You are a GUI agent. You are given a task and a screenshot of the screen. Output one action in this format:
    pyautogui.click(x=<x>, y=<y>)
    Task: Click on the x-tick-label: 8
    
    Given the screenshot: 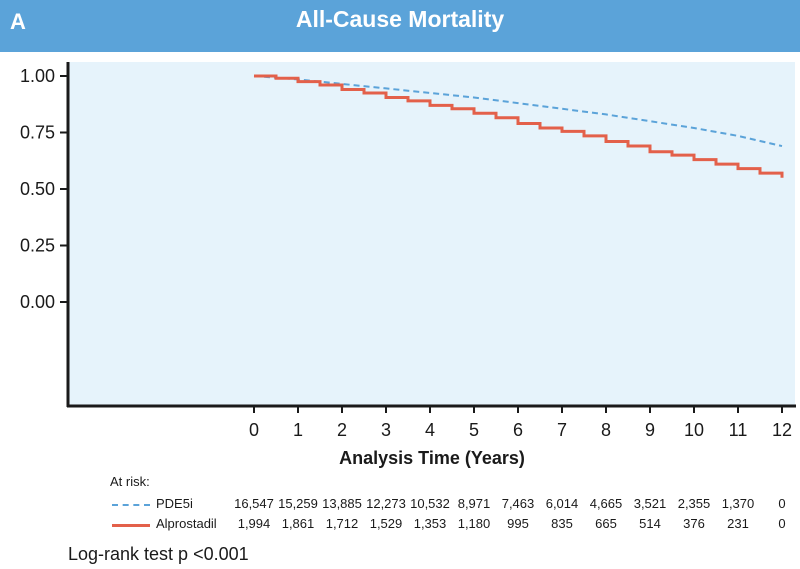 What is the action you would take?
    pyautogui.click(x=606, y=430)
    